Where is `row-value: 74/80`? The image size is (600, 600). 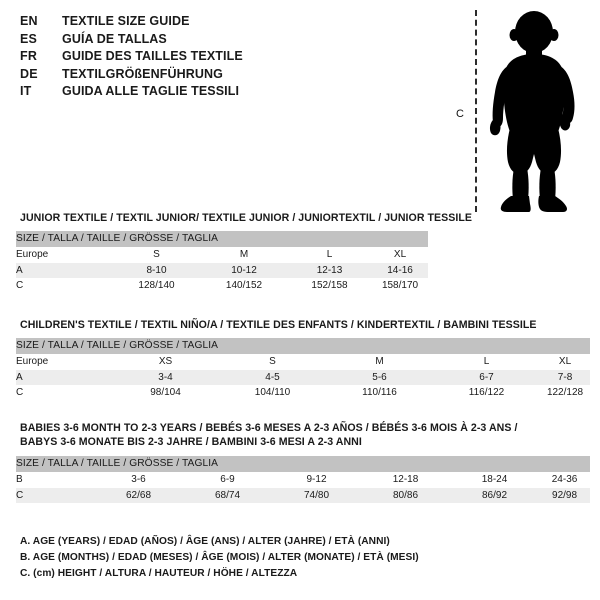
row-value: 74/80 is located at coordinates (316, 495).